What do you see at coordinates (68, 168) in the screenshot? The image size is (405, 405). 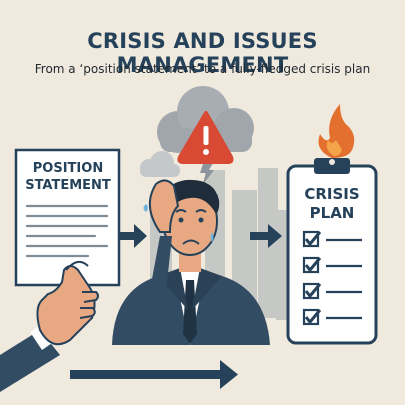 I see `position-statement-title-line1: POSITION` at bounding box center [68, 168].